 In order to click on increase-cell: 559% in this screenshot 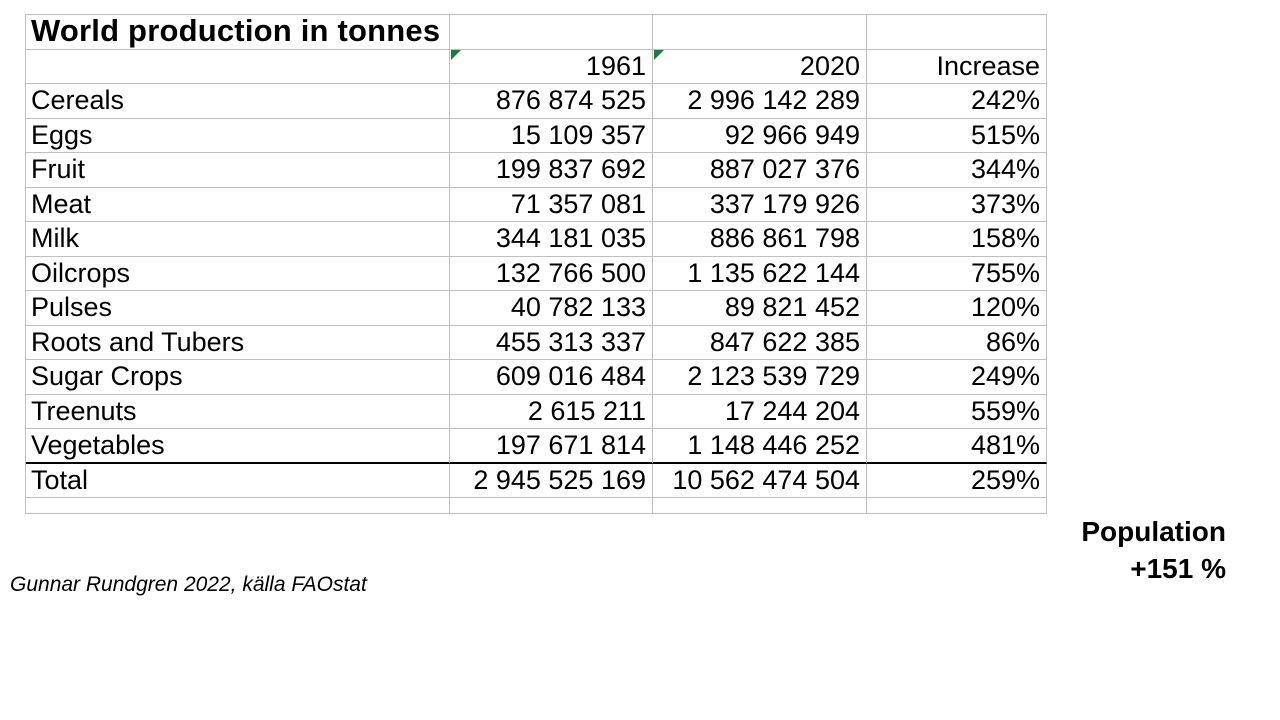, I will do `click(957, 411)`.